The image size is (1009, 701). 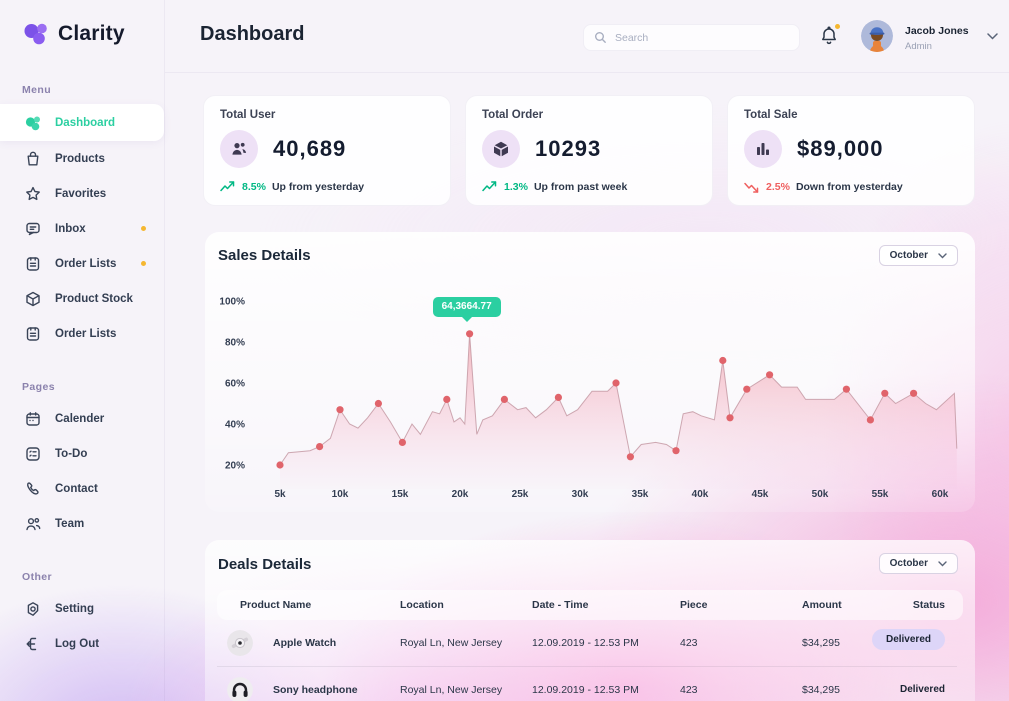 What do you see at coordinates (82, 122) in the screenshot?
I see `sidebar-item-dashboard: Dashboard` at bounding box center [82, 122].